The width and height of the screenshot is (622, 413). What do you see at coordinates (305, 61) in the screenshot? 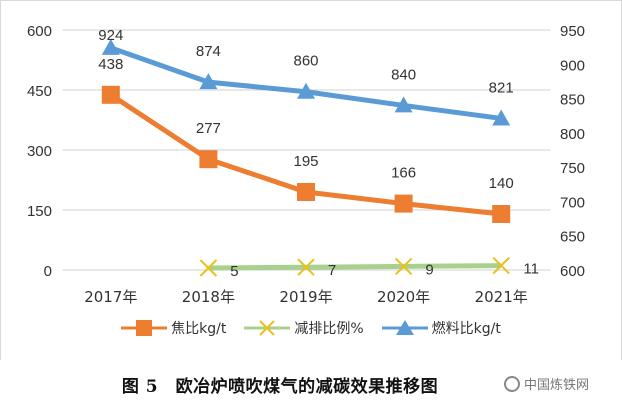
I see `data-label: 860` at bounding box center [305, 61].